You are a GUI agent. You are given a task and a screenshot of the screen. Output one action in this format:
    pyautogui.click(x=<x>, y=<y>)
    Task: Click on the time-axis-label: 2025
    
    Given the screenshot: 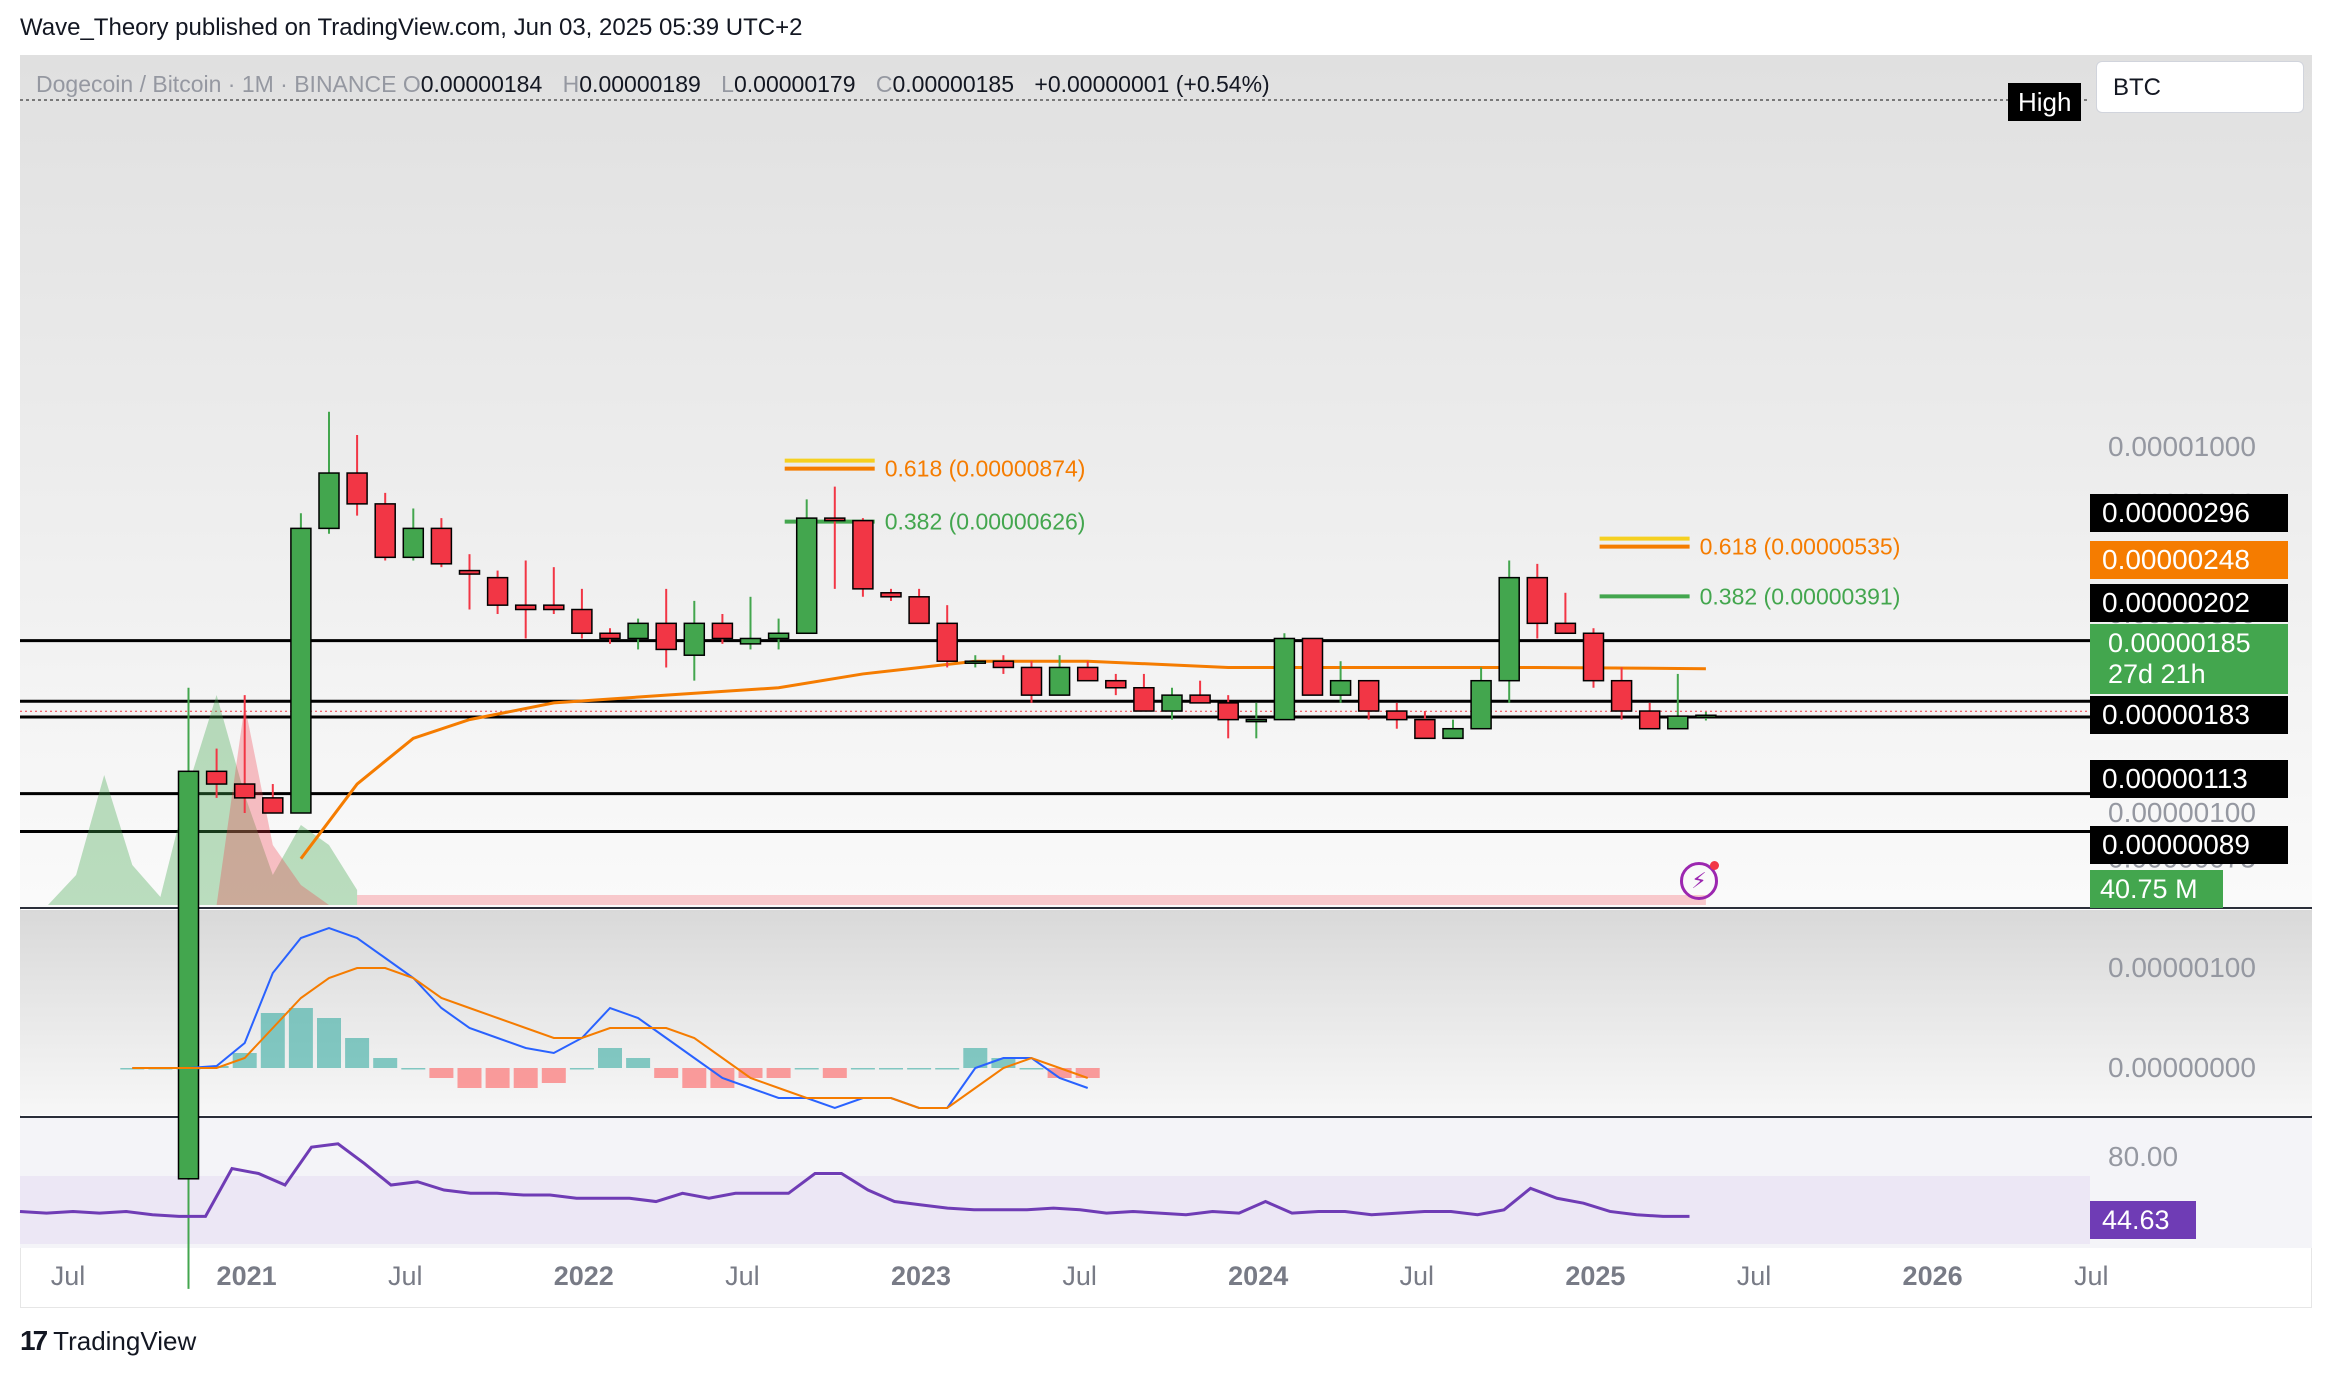 What is the action you would take?
    pyautogui.click(x=1595, y=1276)
    